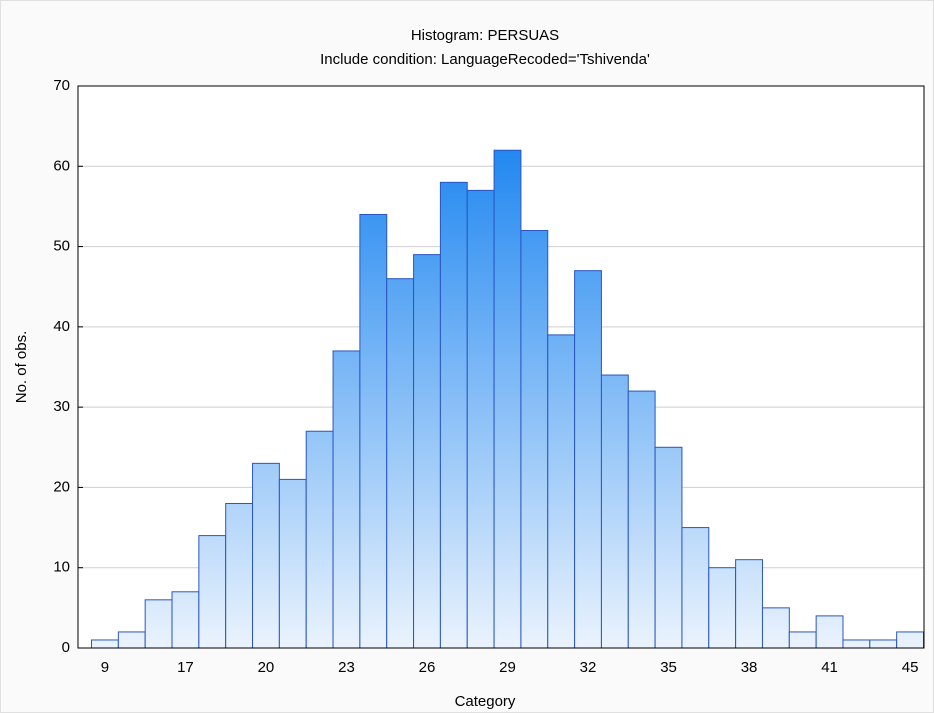 The width and height of the screenshot is (934, 713). Describe the element at coordinates (749, 667) in the screenshot. I see `x-tick-label: 38` at that location.